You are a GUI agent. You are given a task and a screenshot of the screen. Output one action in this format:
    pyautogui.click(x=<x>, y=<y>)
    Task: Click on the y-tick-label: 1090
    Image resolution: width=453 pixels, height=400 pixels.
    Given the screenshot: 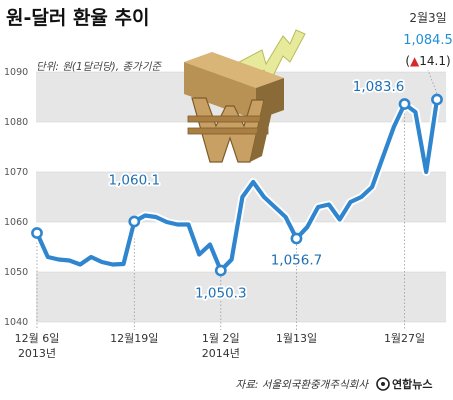 What is the action you would take?
    pyautogui.click(x=16, y=72)
    